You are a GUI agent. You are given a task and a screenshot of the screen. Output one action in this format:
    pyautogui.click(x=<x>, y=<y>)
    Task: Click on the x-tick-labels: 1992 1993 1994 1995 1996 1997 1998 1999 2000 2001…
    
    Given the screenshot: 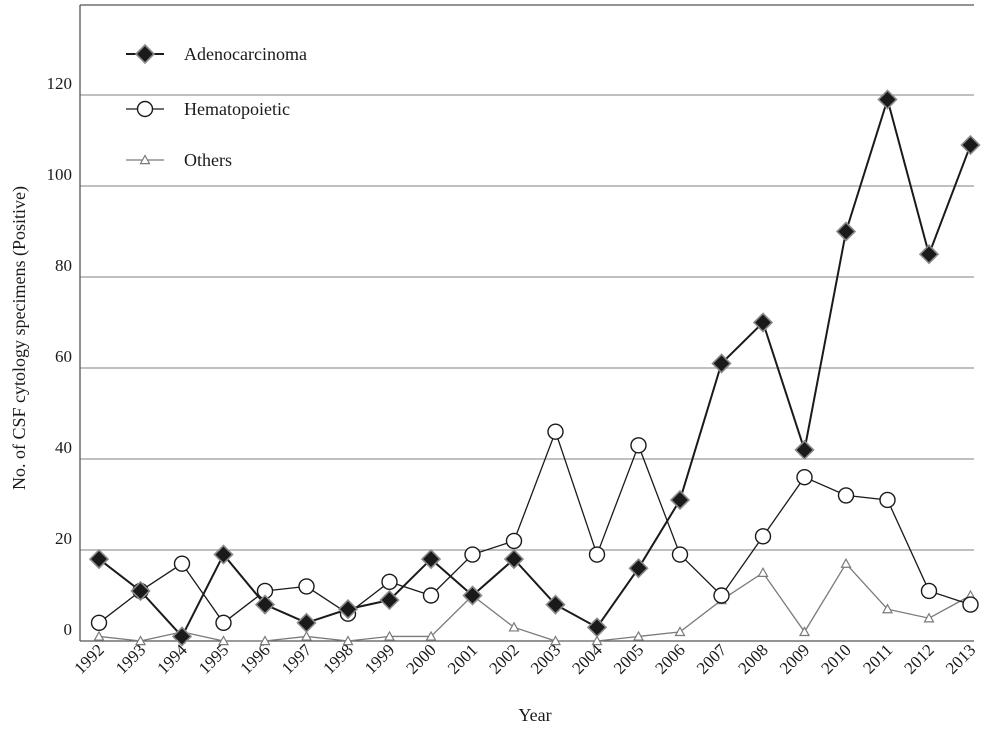 What is the action you would take?
    pyautogui.click(x=524, y=659)
    